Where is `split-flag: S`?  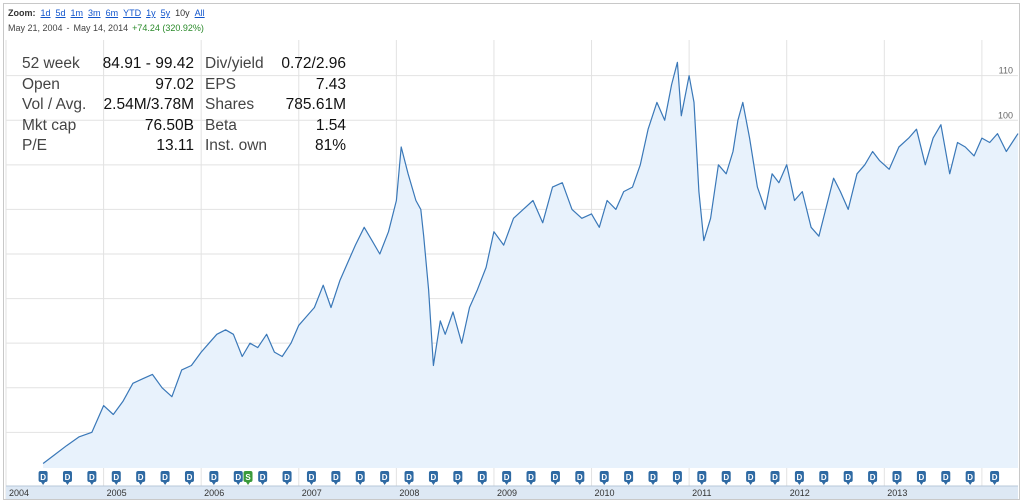 split-flag: S is located at coordinates (248, 478).